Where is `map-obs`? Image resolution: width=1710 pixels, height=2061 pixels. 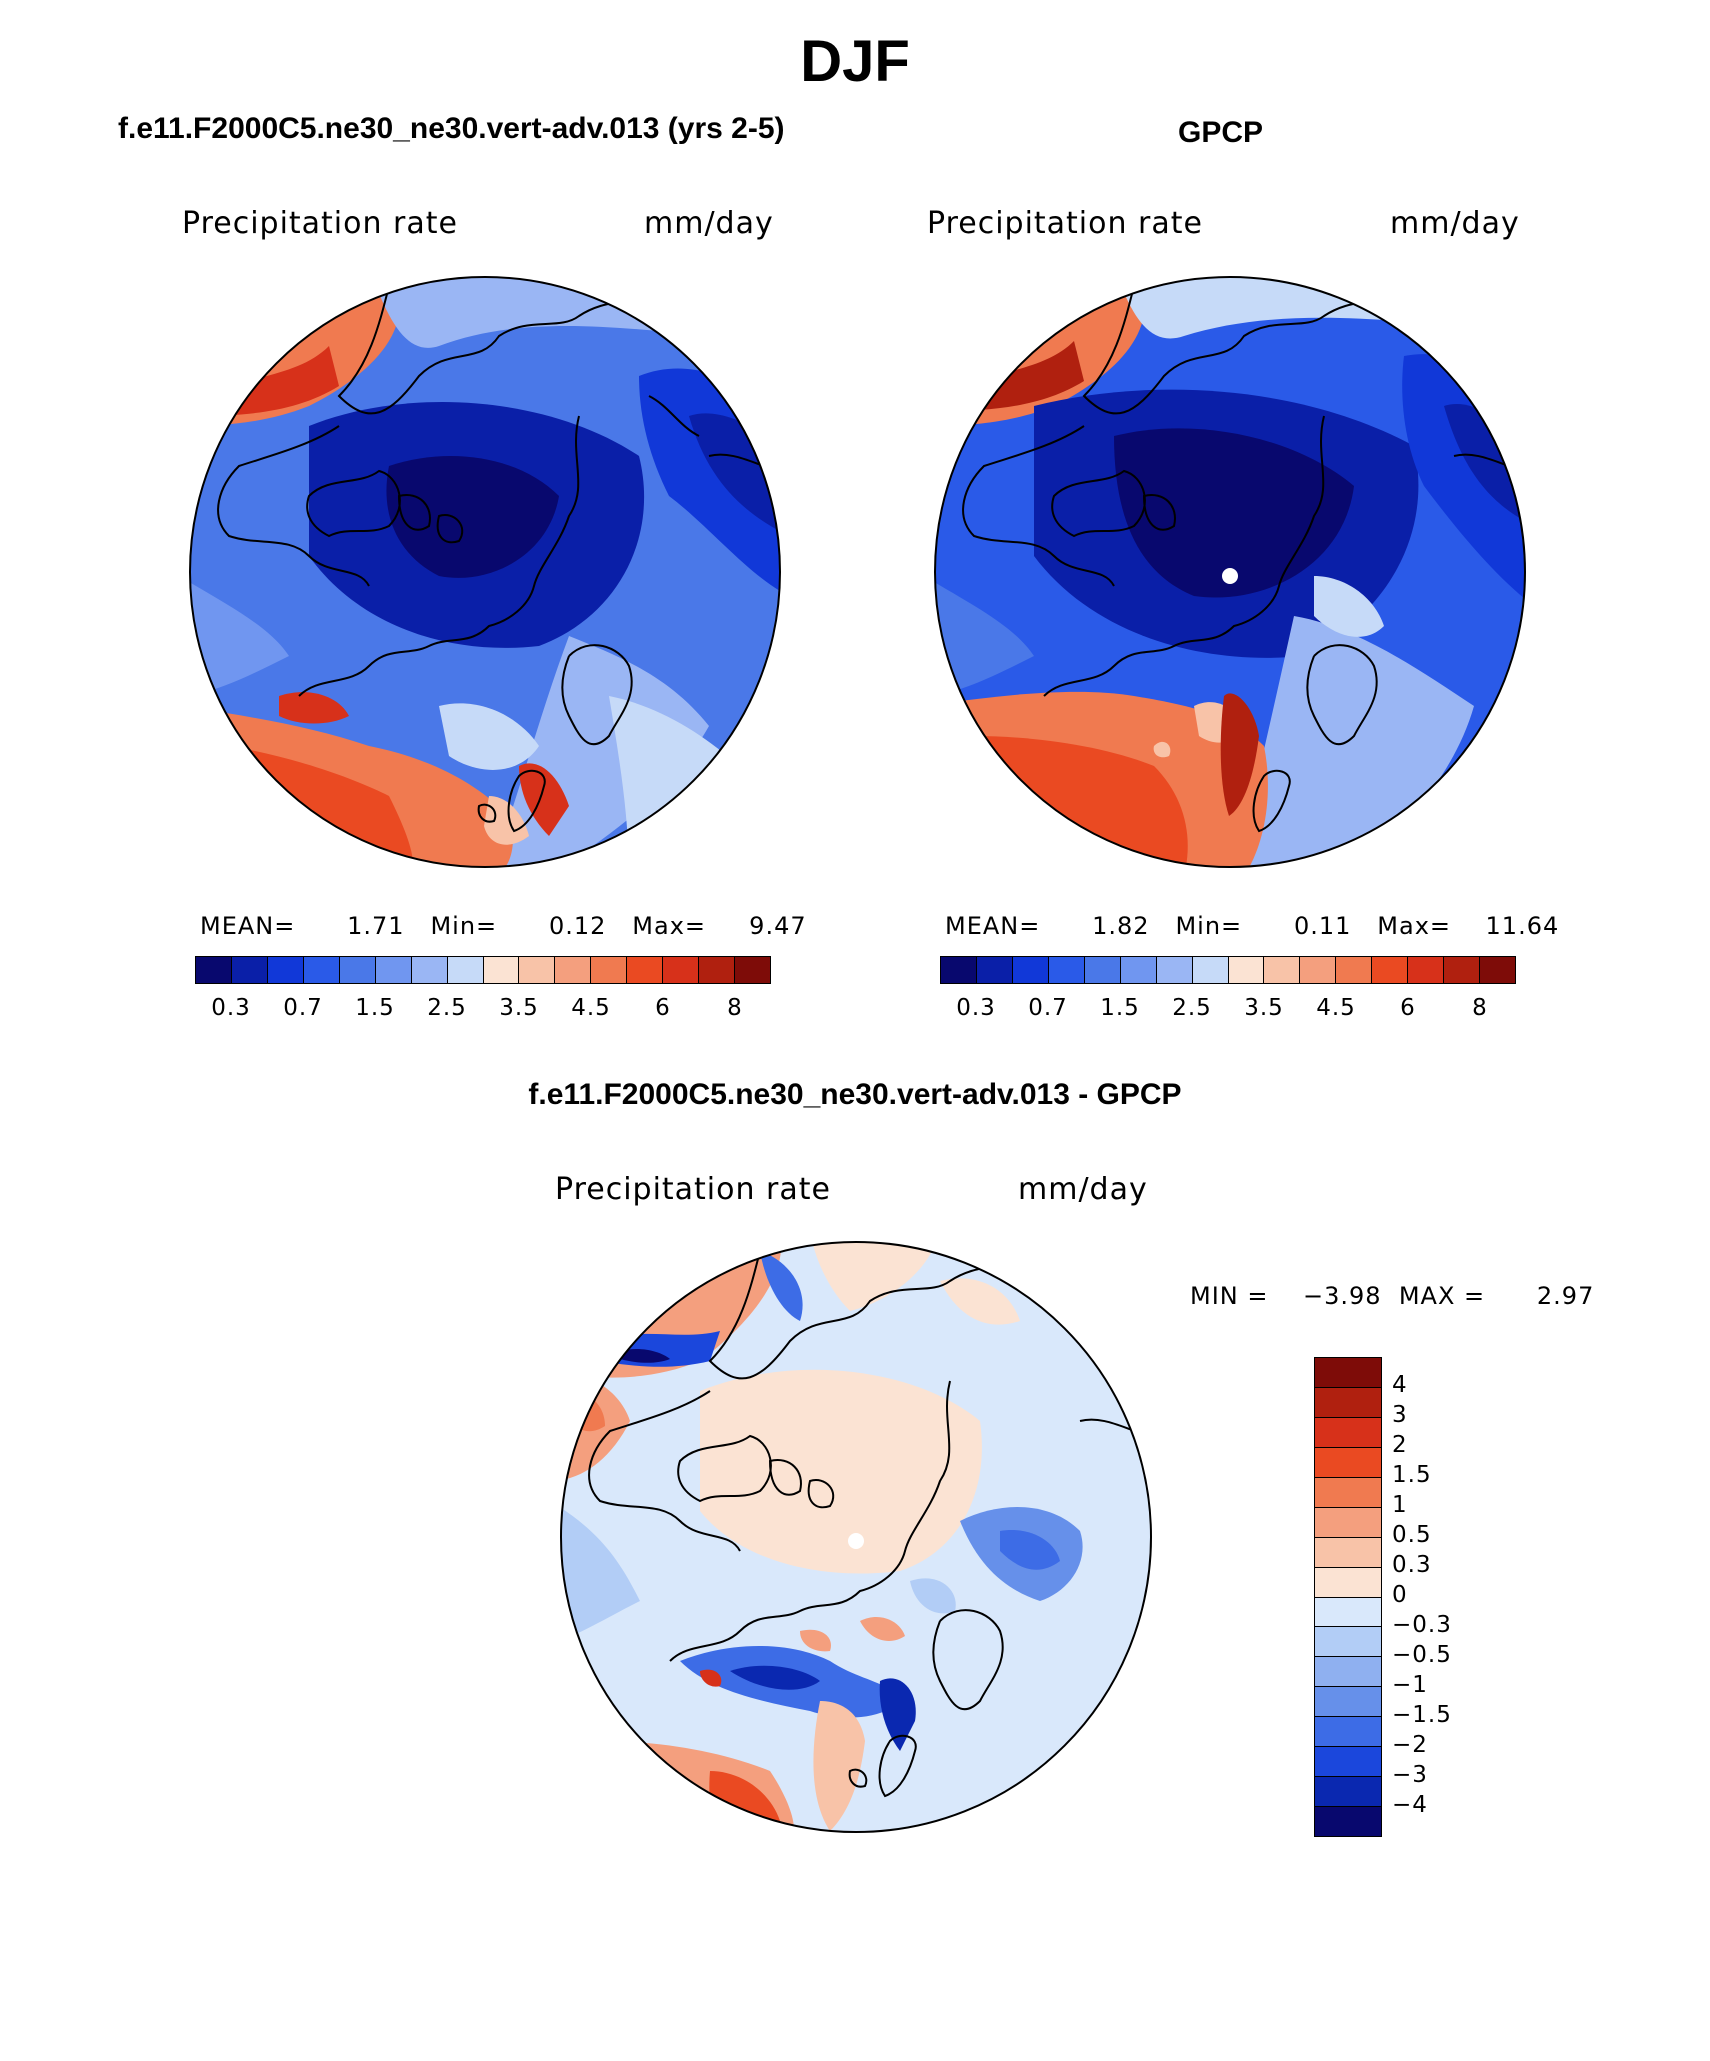
map-obs is located at coordinates (1230, 572).